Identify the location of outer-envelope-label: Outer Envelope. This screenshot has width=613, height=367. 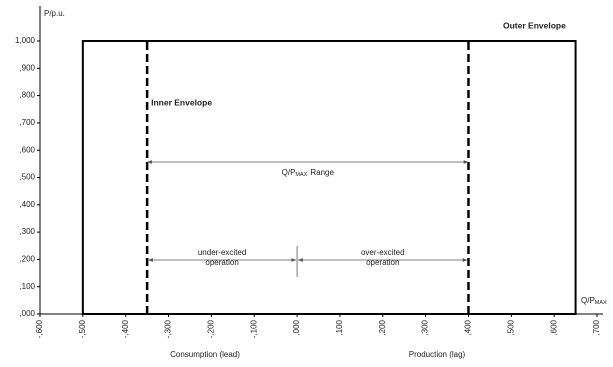
(534, 25).